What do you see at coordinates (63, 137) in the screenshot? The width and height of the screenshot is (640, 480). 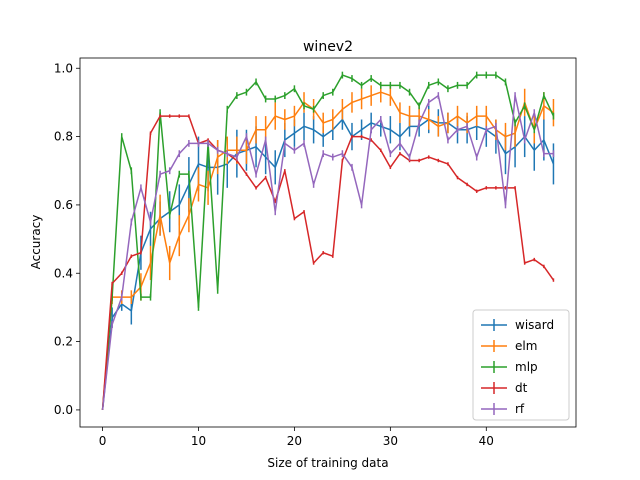 I see `y-tick-label: 0.8` at bounding box center [63, 137].